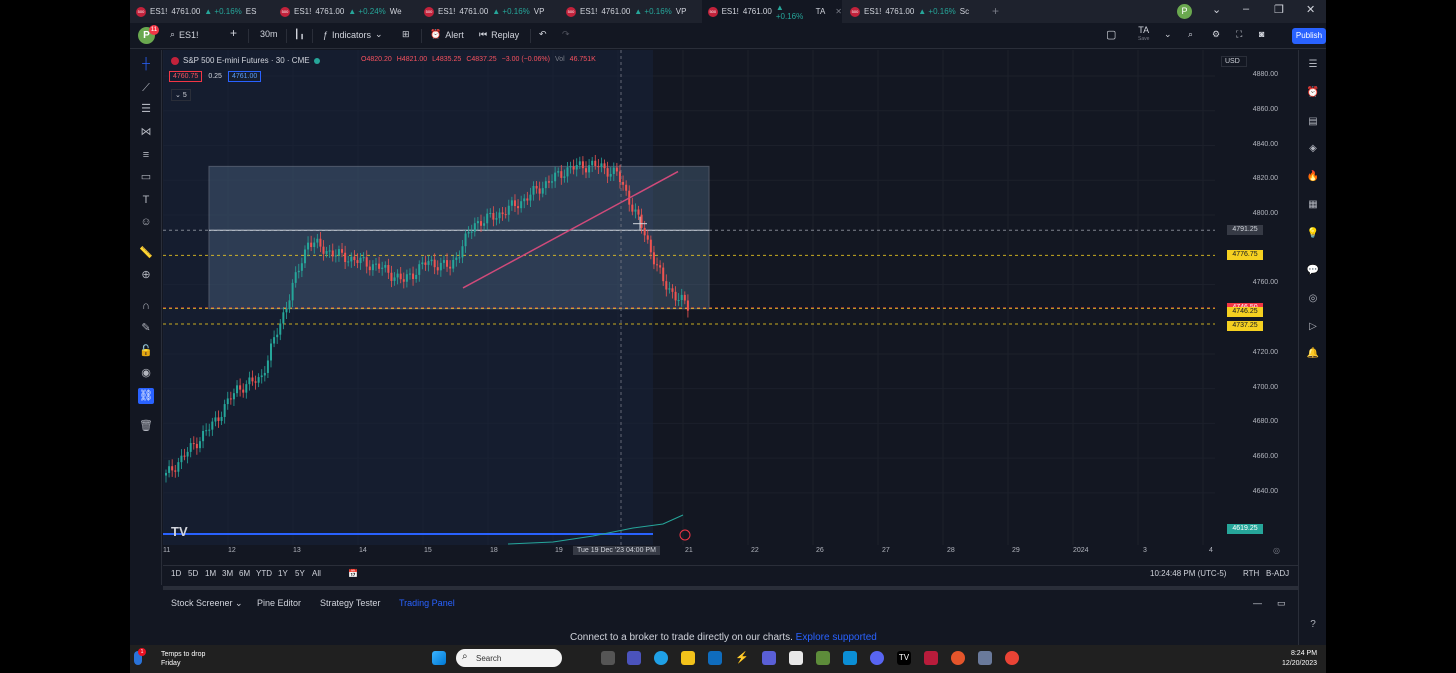 This screenshot has height=673, width=1456. What do you see at coordinates (146, 222) in the screenshot?
I see `emoji-icon: ☺` at bounding box center [146, 222].